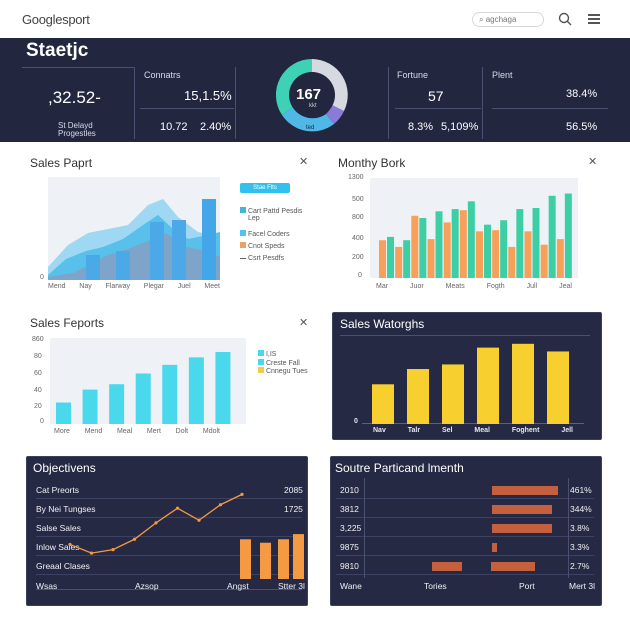 The image size is (630, 630). I want to click on soutre-row-pct: 344%, so click(581, 509).